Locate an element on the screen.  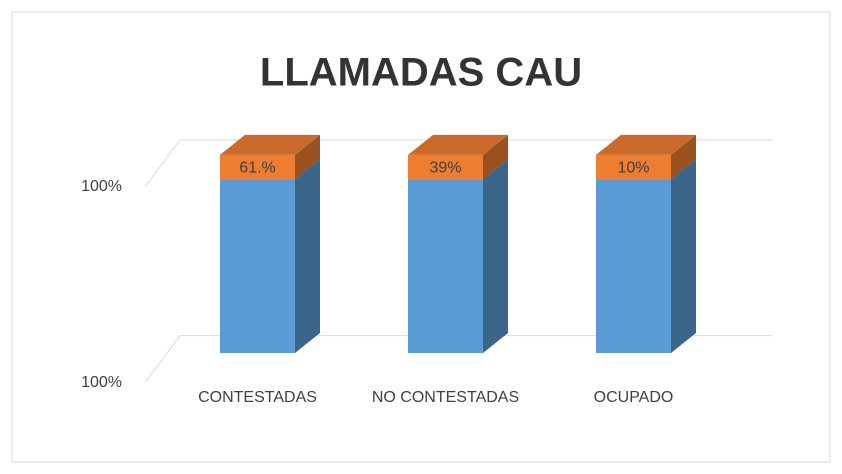
data-label: 10% is located at coordinates (633, 167).